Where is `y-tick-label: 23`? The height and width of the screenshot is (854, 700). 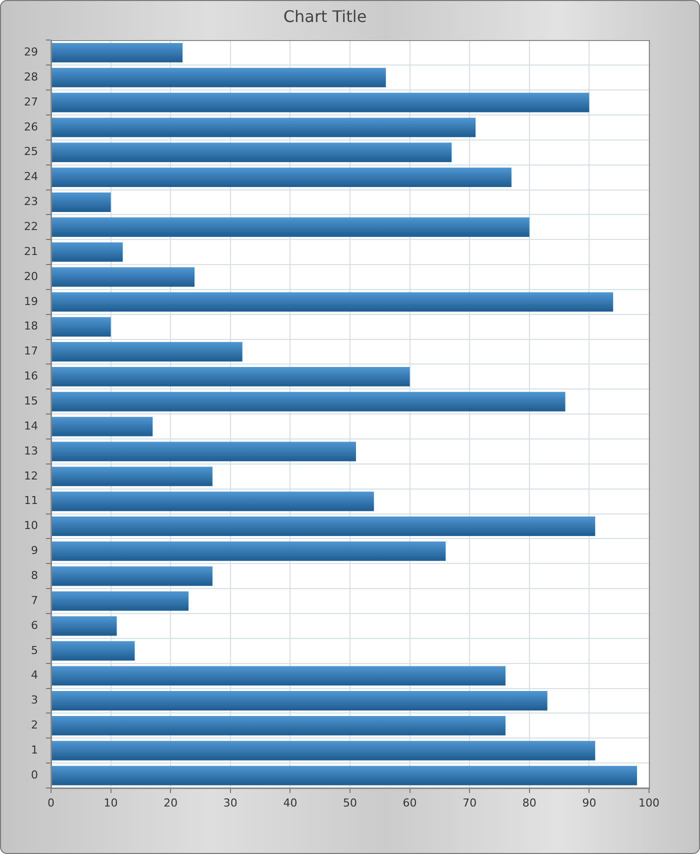
y-tick-label: 23 is located at coordinates (31, 201).